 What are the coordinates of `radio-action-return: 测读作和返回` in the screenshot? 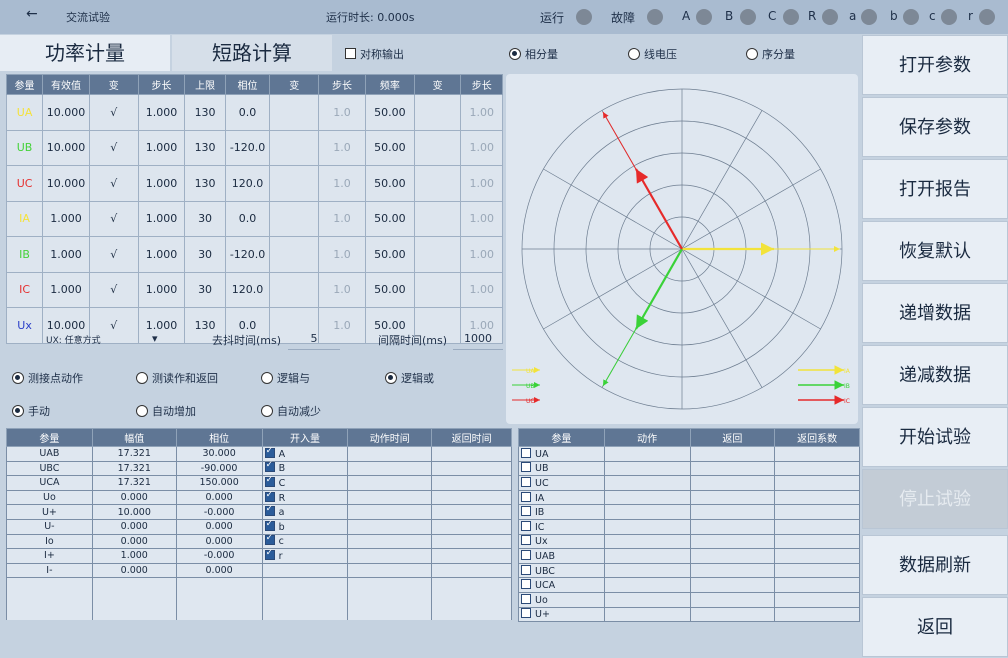 It's located at (177, 378).